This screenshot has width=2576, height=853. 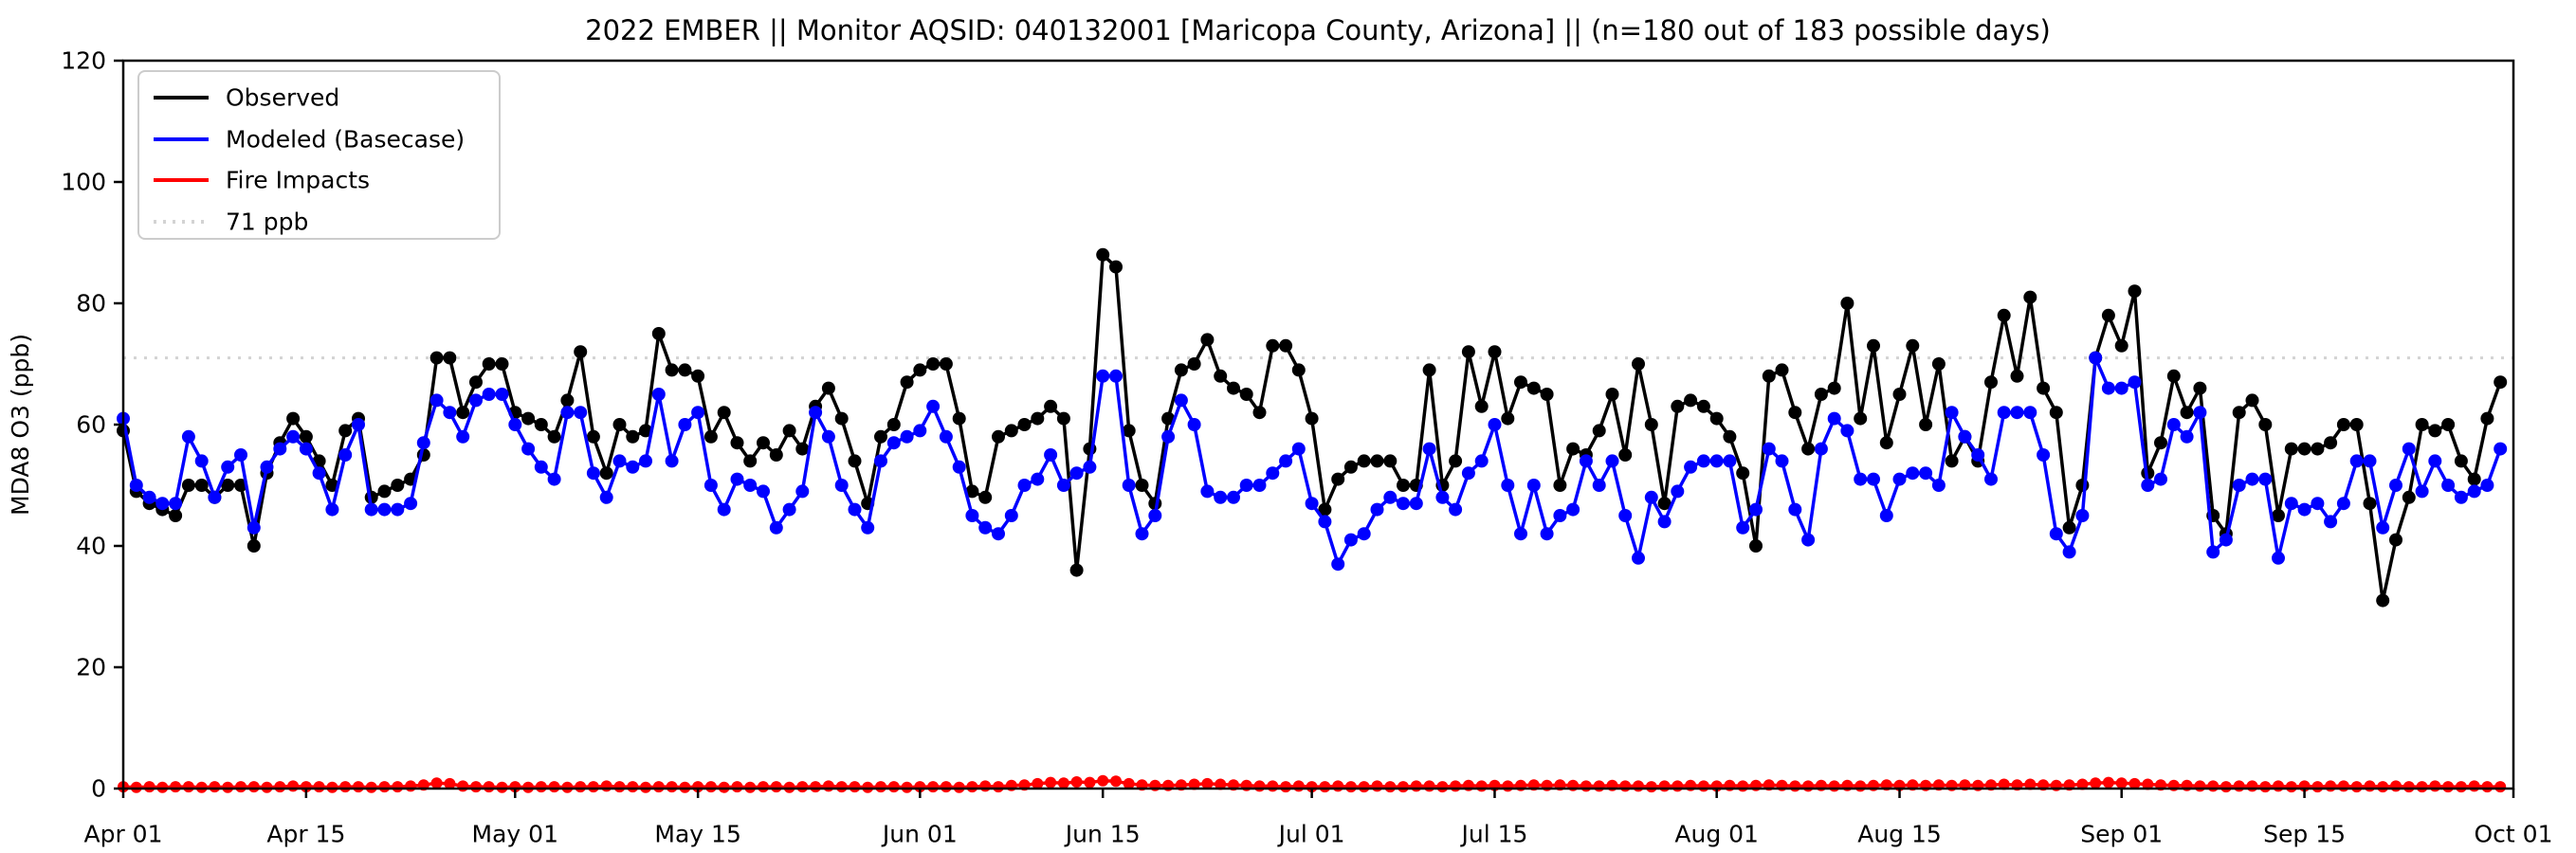 I want to click on x-tick-label: Sep 01, so click(x=2121, y=833).